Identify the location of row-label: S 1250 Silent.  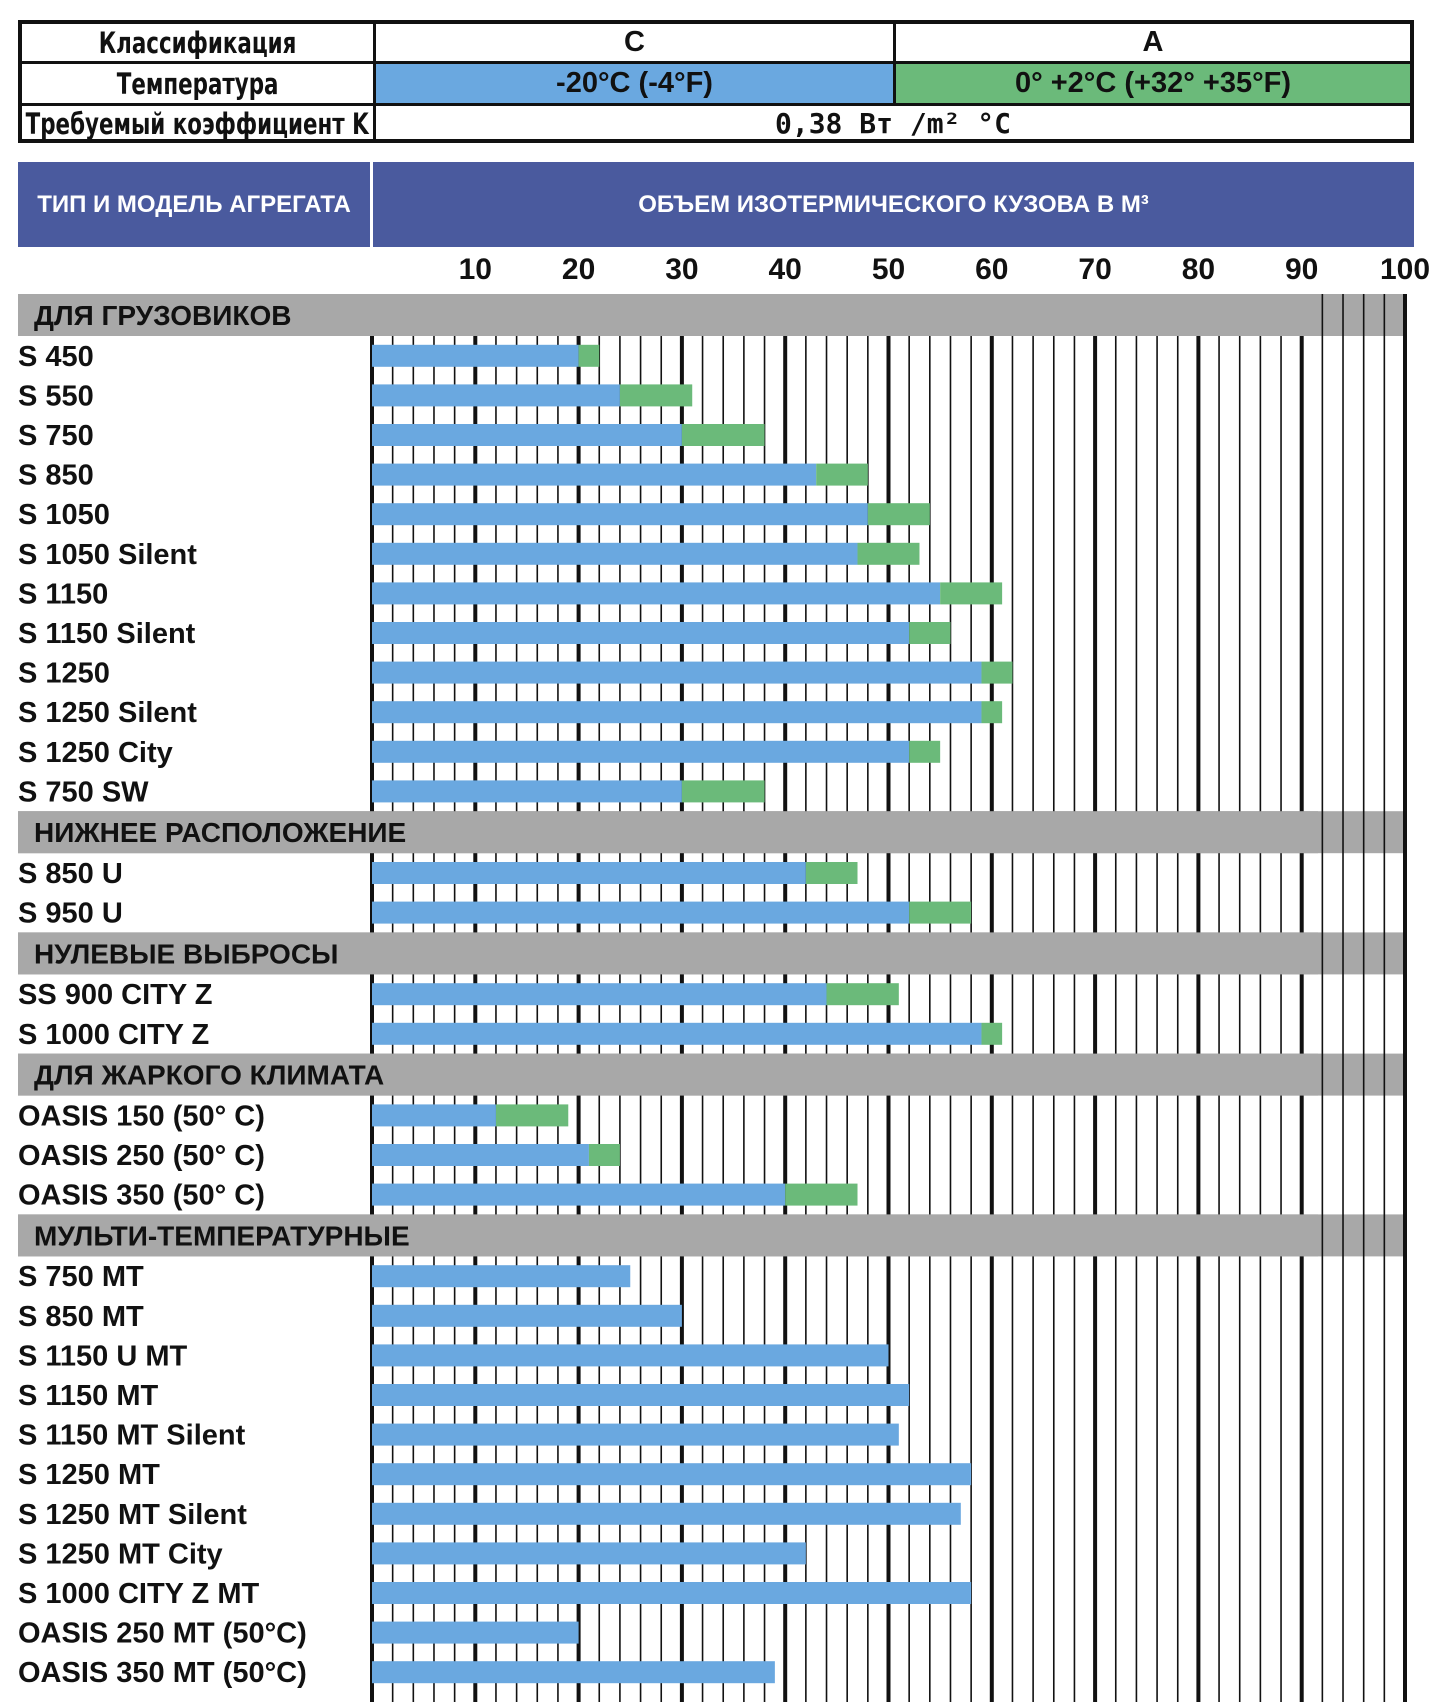
(107, 713).